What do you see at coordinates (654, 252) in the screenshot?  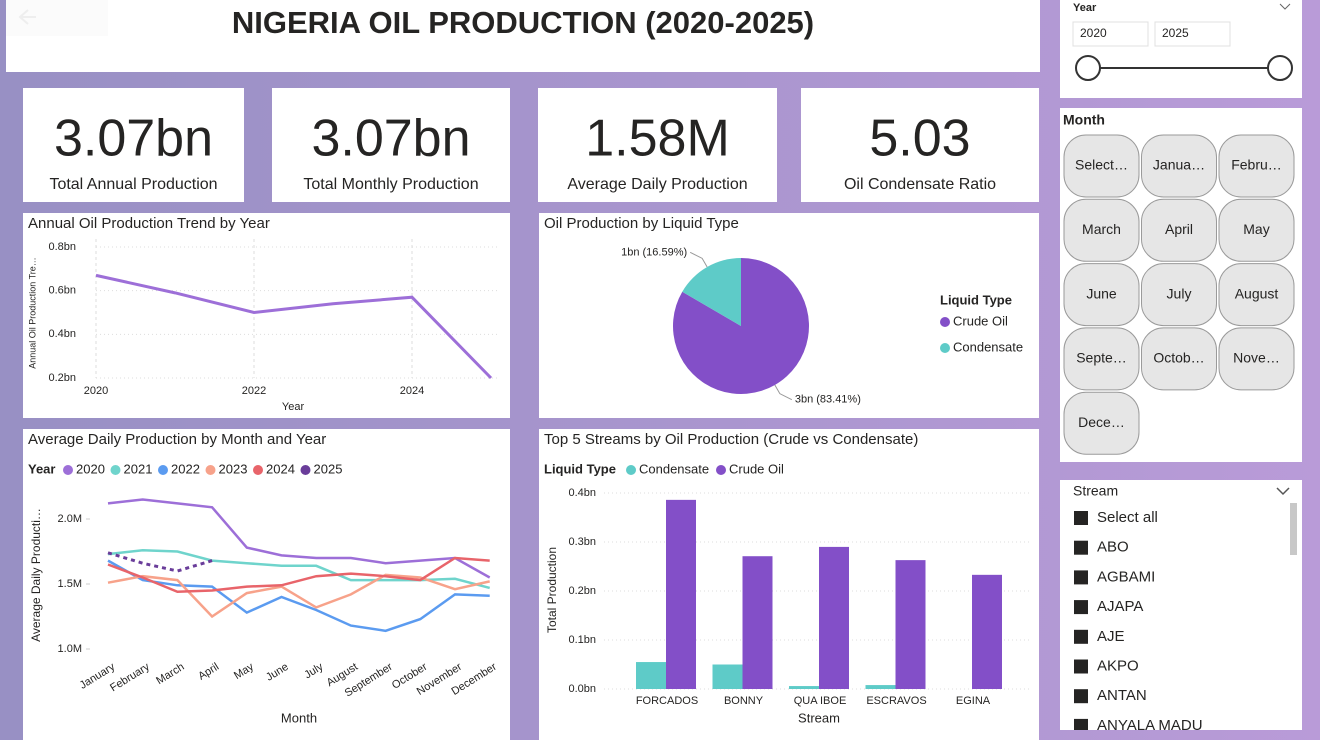 I see `data-label: 1bn (16.59%)` at bounding box center [654, 252].